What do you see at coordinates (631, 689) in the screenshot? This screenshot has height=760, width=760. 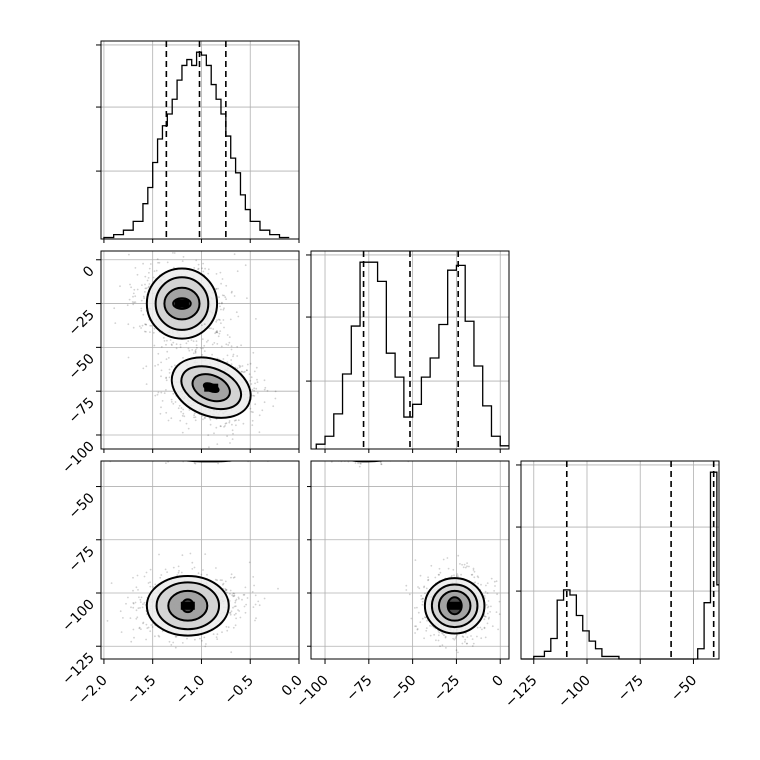 I see `x-tick-label: −75` at bounding box center [631, 689].